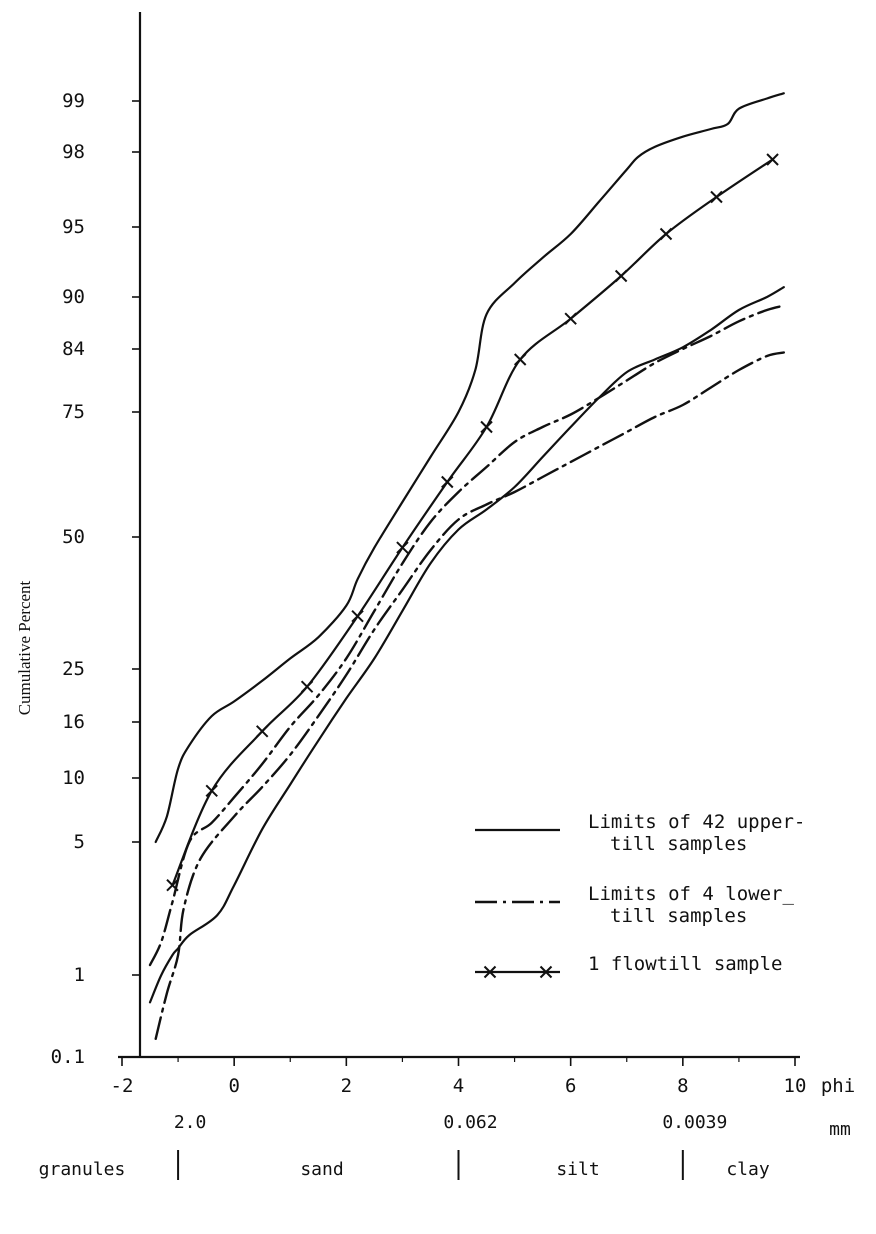 The image size is (876, 1234). Describe the element at coordinates (682, 1086) in the screenshot. I see `x-tick-label: 8` at that location.